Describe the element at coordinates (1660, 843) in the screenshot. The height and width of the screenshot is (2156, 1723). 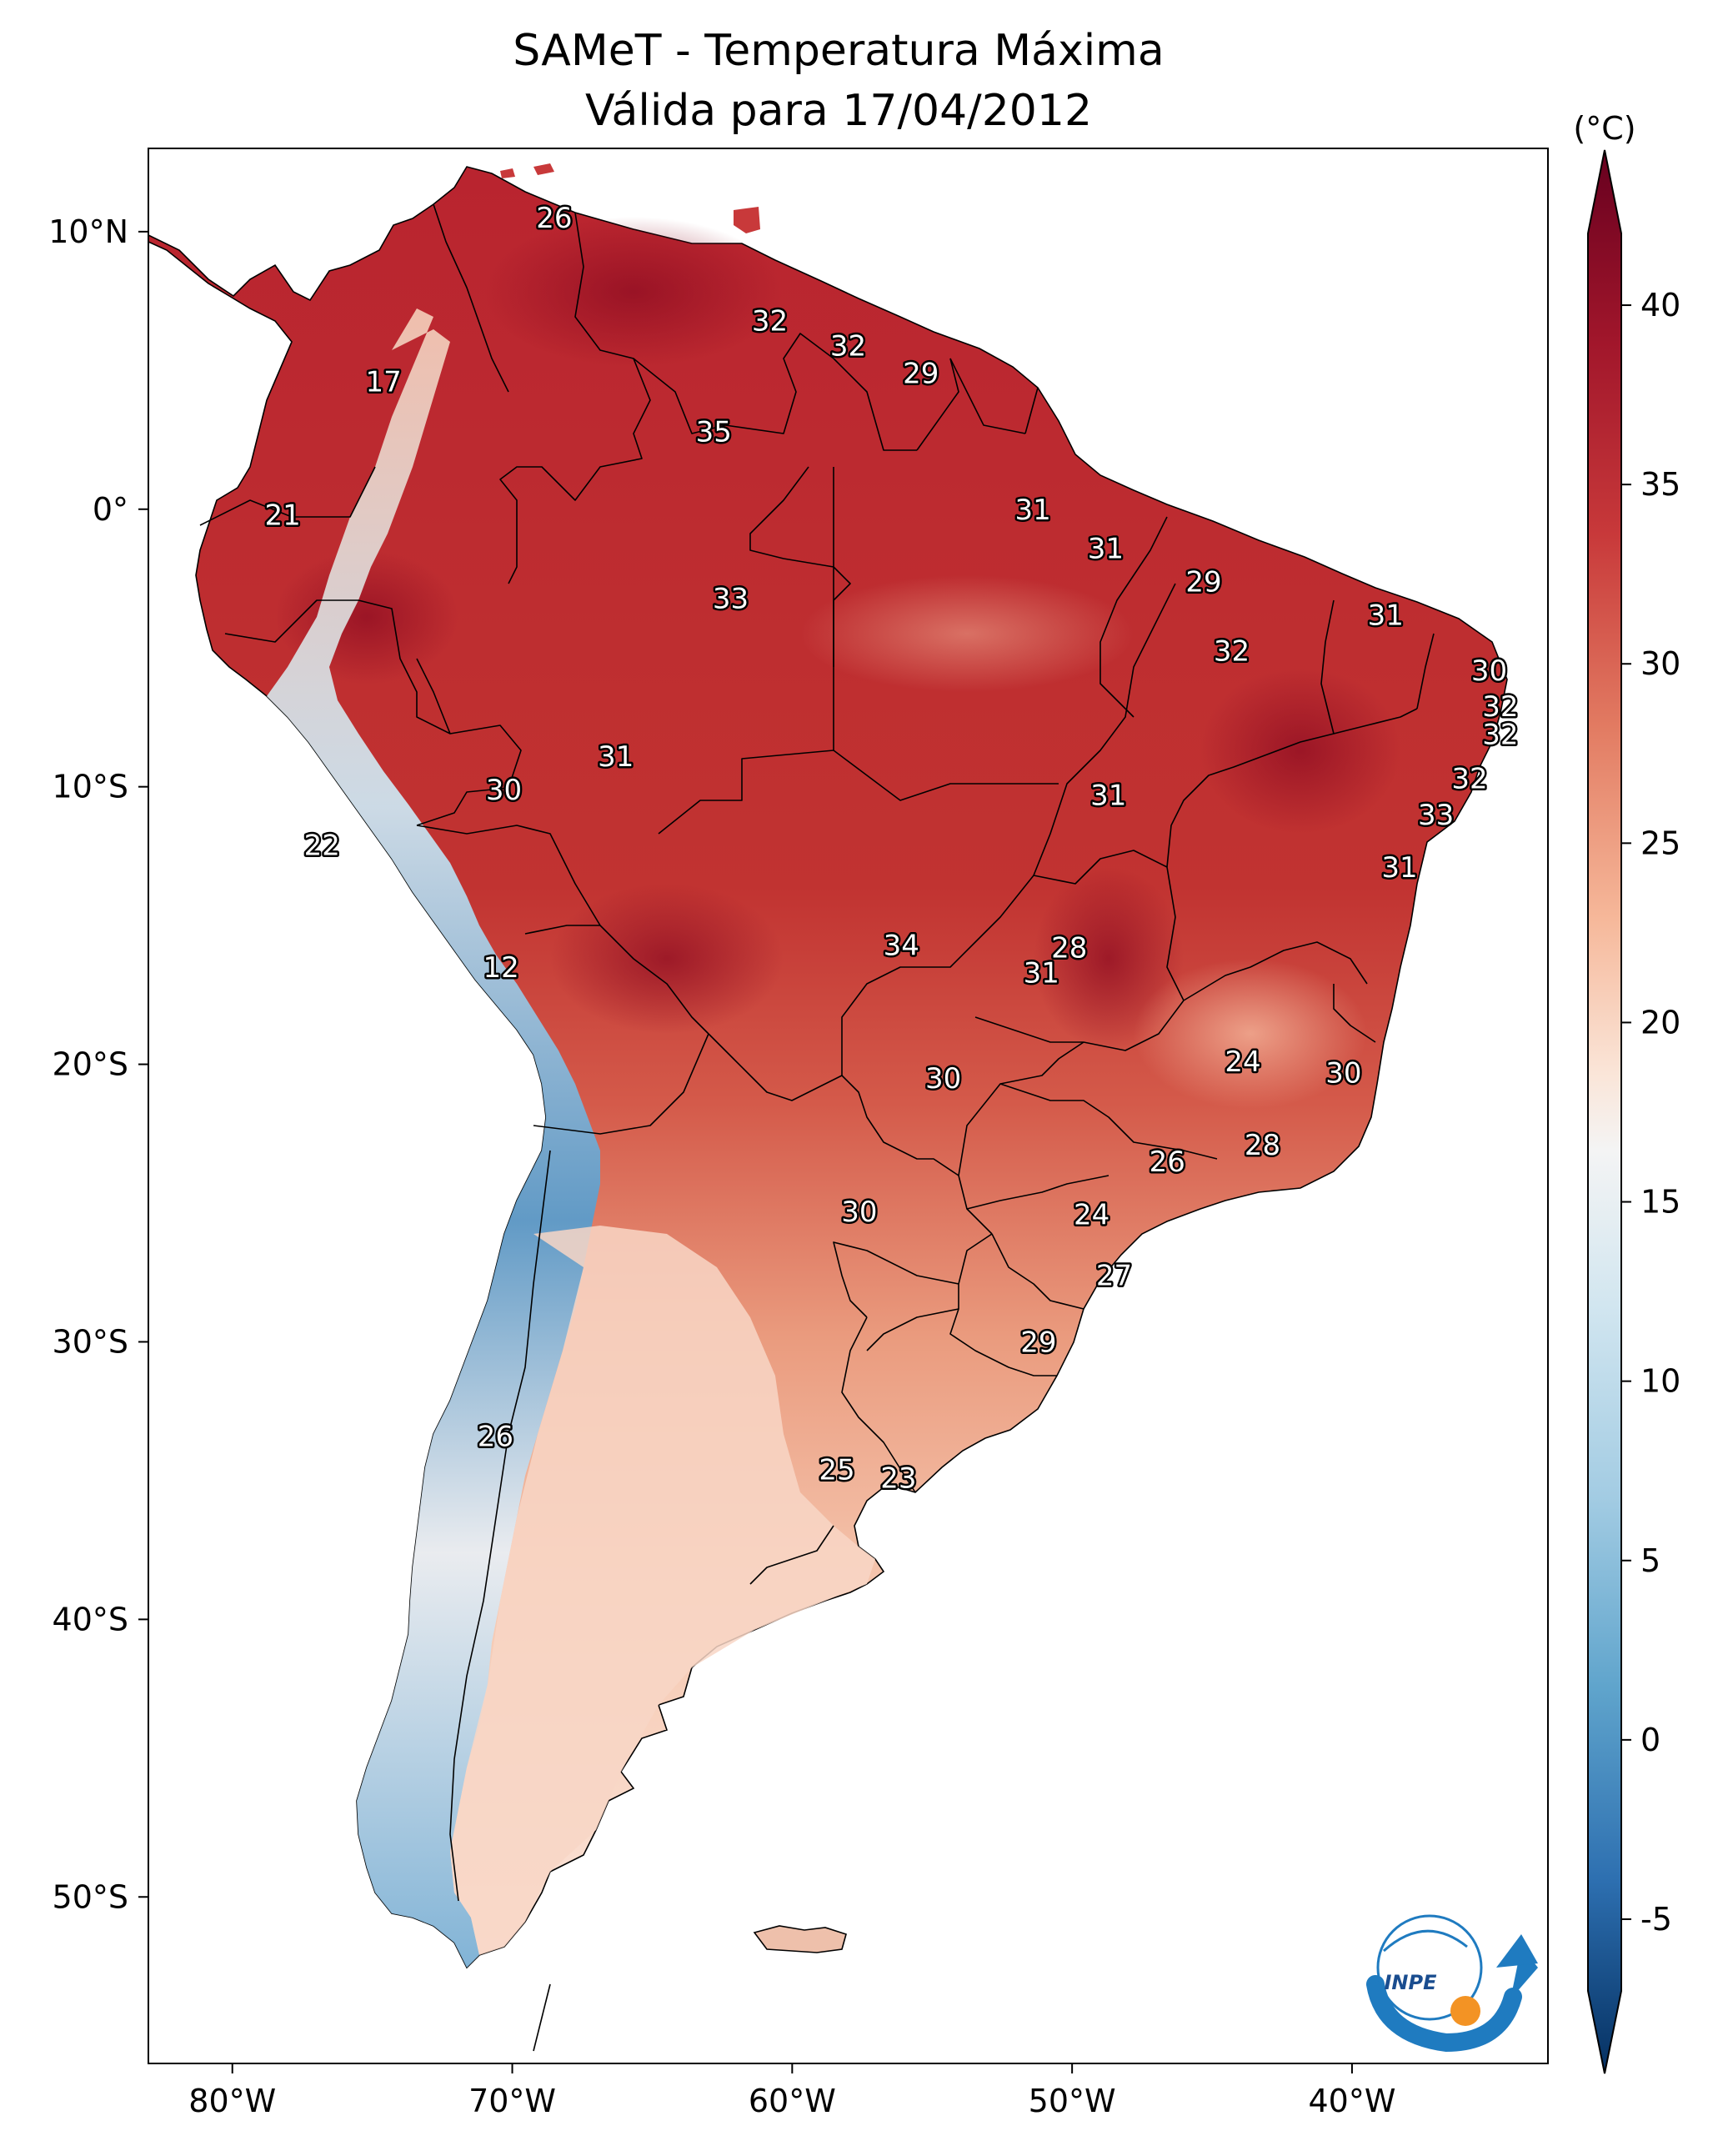
I see `colorbar-tick-label: 25` at that location.